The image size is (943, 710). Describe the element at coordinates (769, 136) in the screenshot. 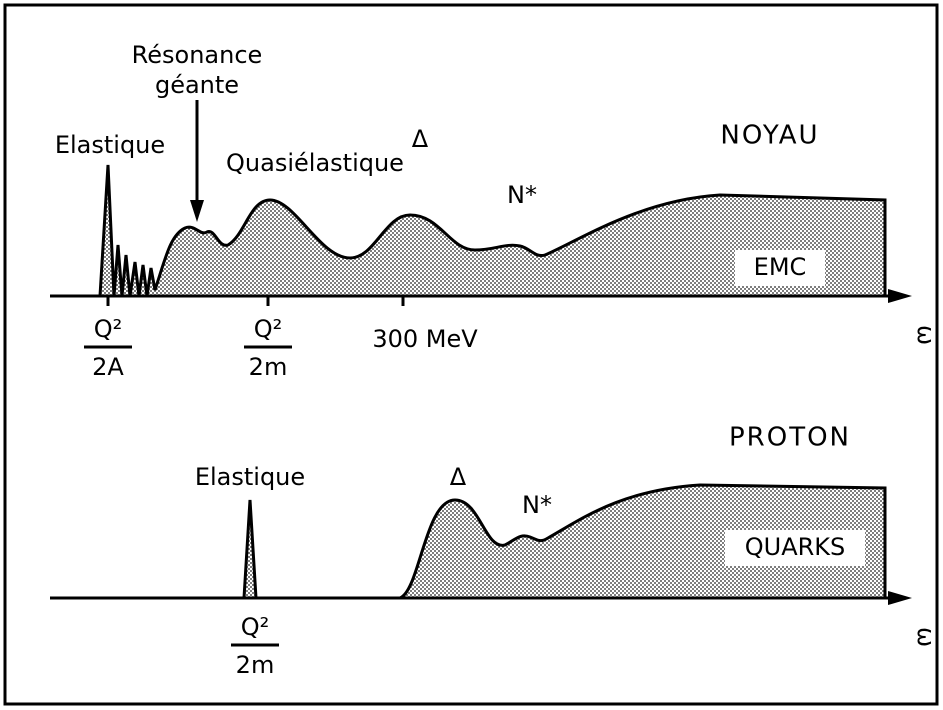

I see `panel-title: NOYAU` at that location.